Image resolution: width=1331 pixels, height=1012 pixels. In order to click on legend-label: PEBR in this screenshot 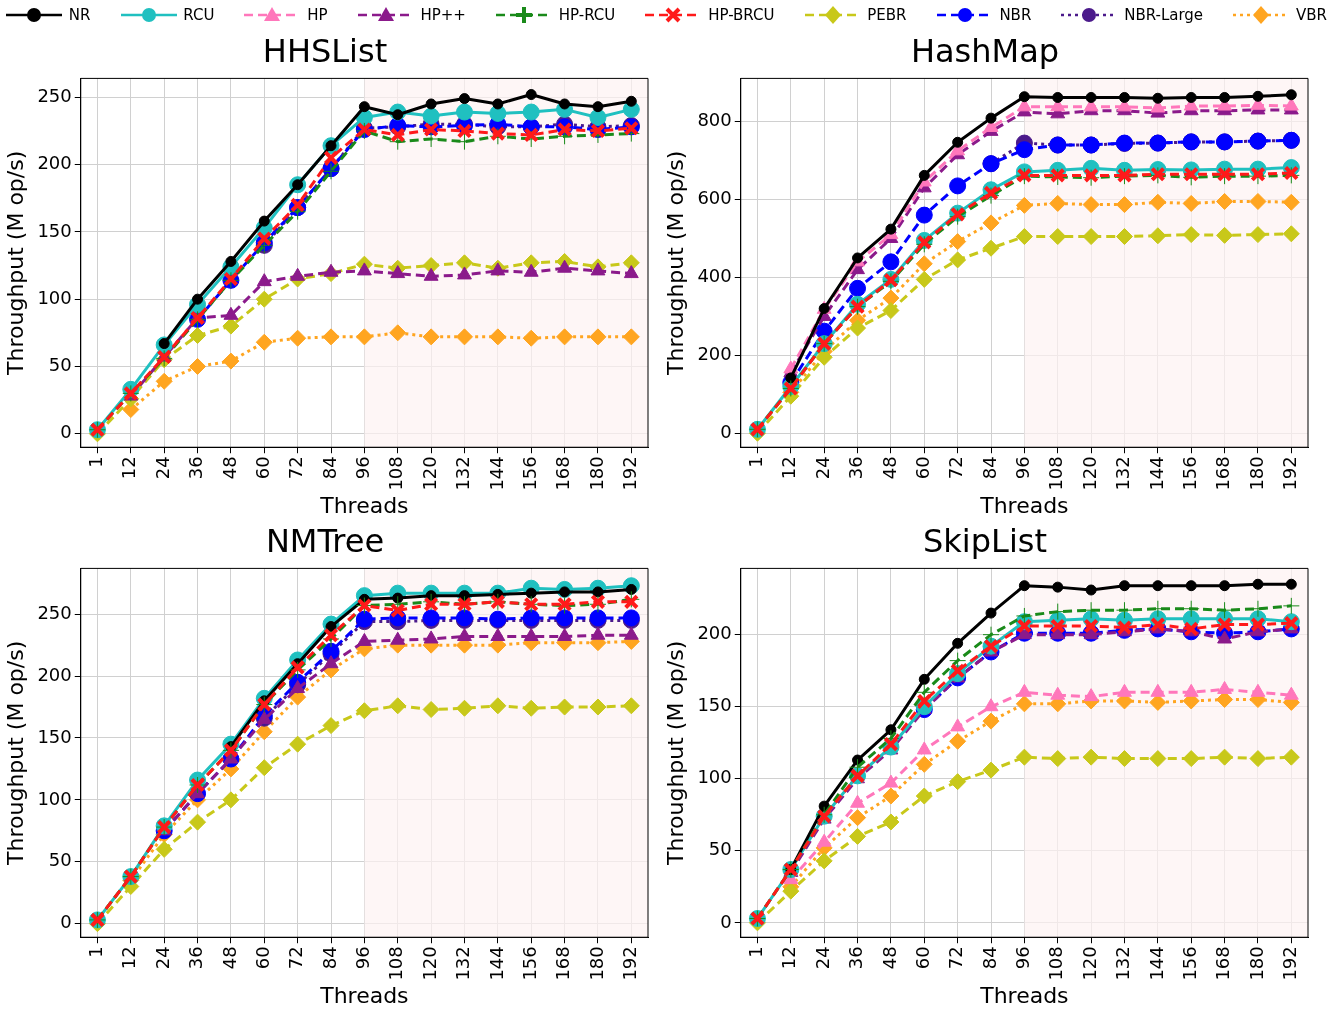, I will do `click(886, 15)`.